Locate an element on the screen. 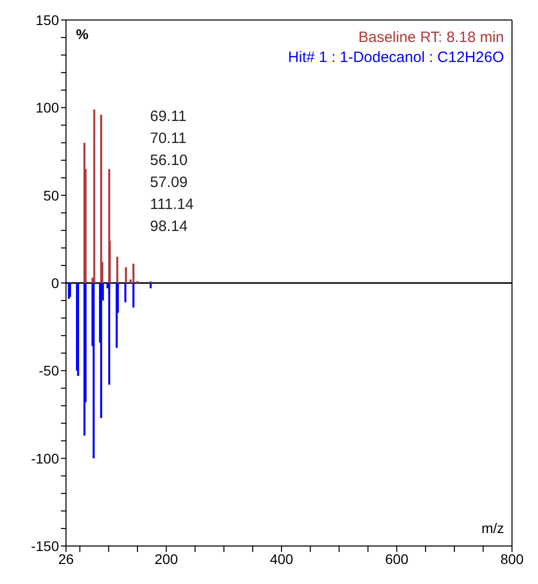 The width and height of the screenshot is (538, 584). y-tick-label: -50 is located at coordinates (49, 370).